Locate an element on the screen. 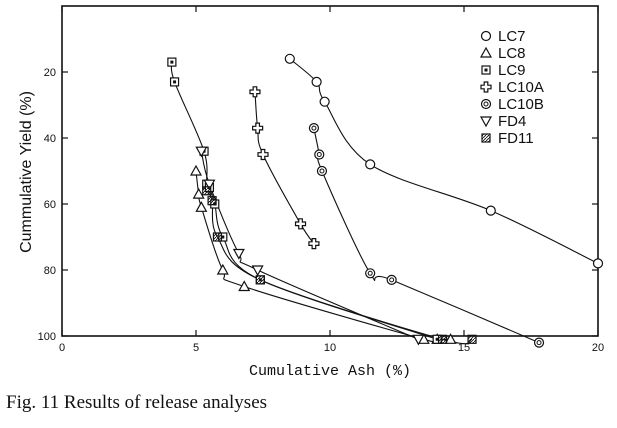 This screenshot has width=617, height=428. legend-label: LC10A is located at coordinates (521, 87).